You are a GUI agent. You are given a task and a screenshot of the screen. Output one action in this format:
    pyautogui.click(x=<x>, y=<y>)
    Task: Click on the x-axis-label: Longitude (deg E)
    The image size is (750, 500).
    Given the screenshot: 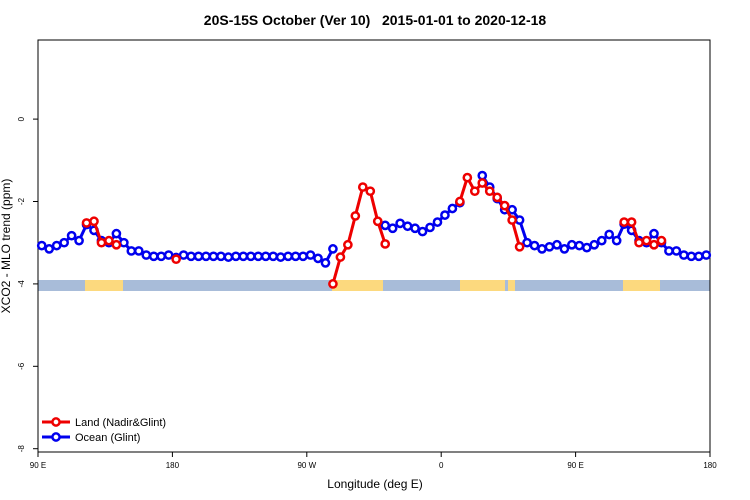 What is the action you would take?
    pyautogui.click(x=374, y=484)
    